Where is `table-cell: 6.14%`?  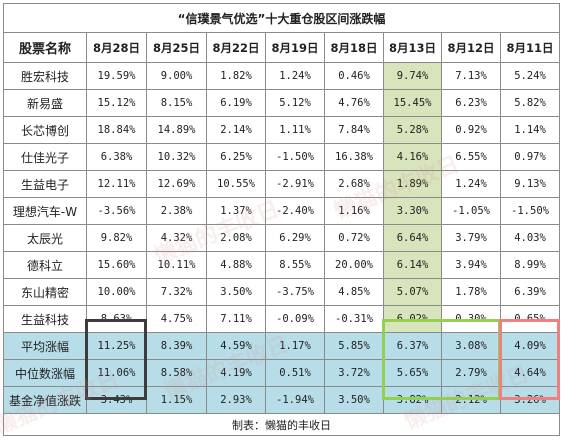 table-cell: 6.14% is located at coordinates (412, 265).